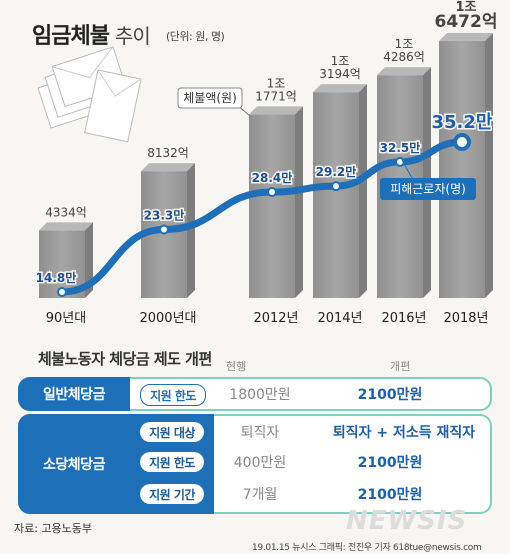 Image resolution: width=510 pixels, height=554 pixels. What do you see at coordinates (276, 96) in the screenshot?
I see `bar-value-label: 1771억` at bounding box center [276, 96].